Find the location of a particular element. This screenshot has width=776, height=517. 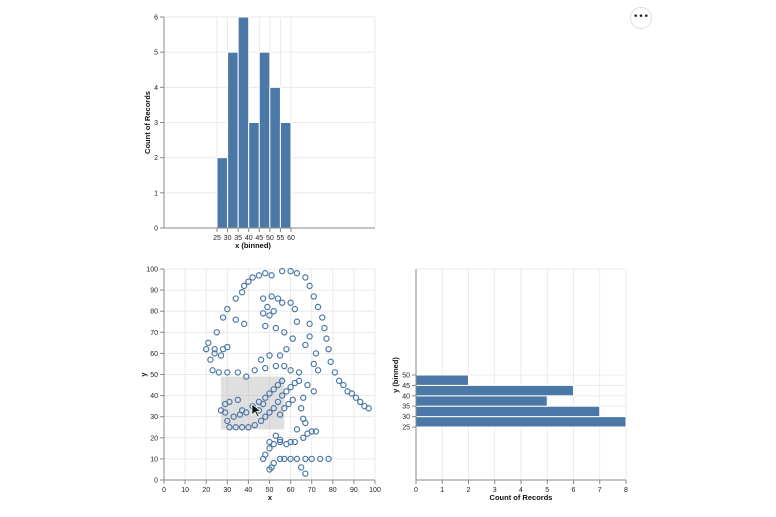

x-tick-label: 8 is located at coordinates (626, 490).